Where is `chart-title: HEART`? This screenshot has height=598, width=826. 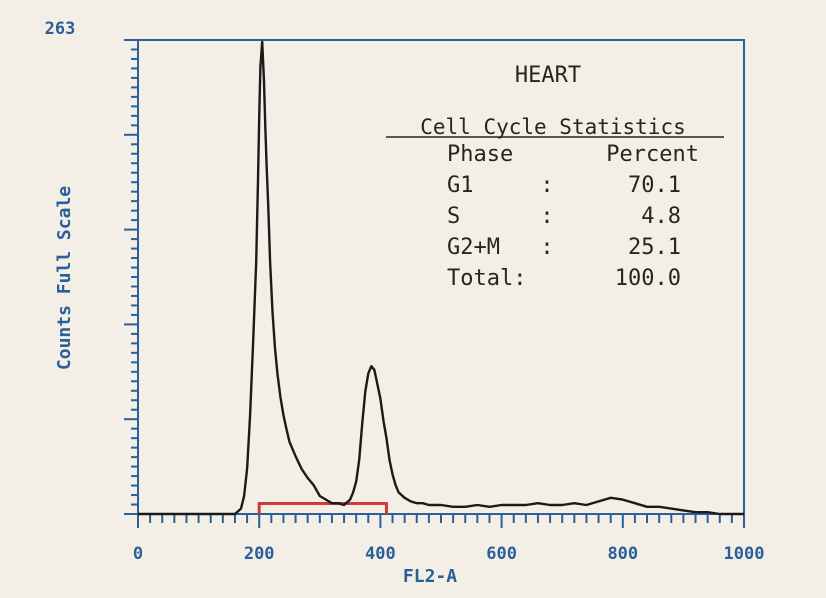
chart-title: HEART is located at coordinates (548, 75).